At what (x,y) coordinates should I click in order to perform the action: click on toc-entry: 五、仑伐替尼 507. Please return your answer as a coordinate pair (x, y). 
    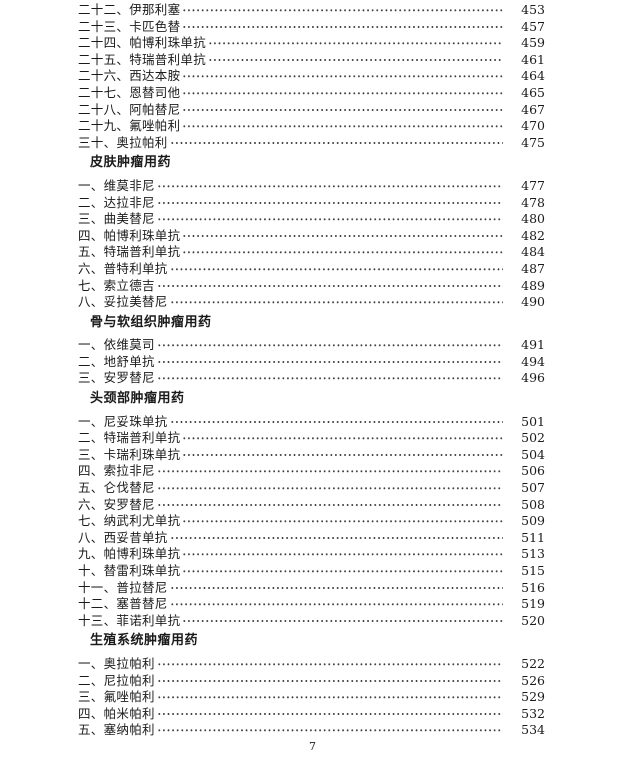
    Looking at the image, I should click on (311, 488).